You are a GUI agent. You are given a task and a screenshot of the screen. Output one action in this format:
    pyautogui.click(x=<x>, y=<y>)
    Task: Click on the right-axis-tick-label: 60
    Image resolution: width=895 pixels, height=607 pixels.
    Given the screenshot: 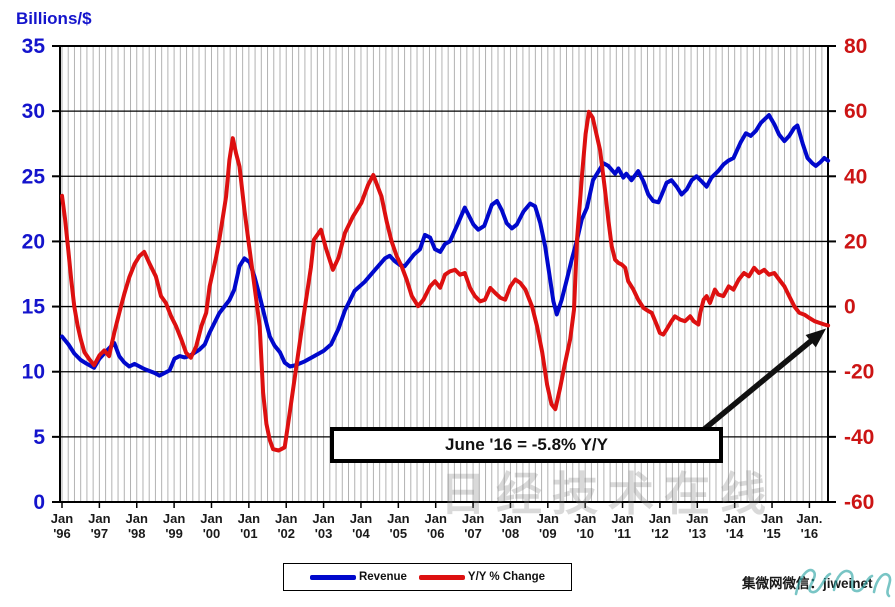 What is the action you would take?
    pyautogui.click(x=855, y=111)
    